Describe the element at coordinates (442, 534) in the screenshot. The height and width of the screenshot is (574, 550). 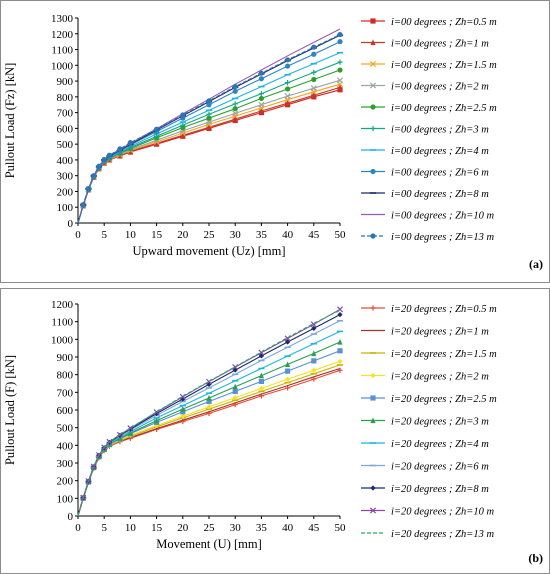
I see `legend-label: i=20 degrees ; Zh=13 m` at that location.